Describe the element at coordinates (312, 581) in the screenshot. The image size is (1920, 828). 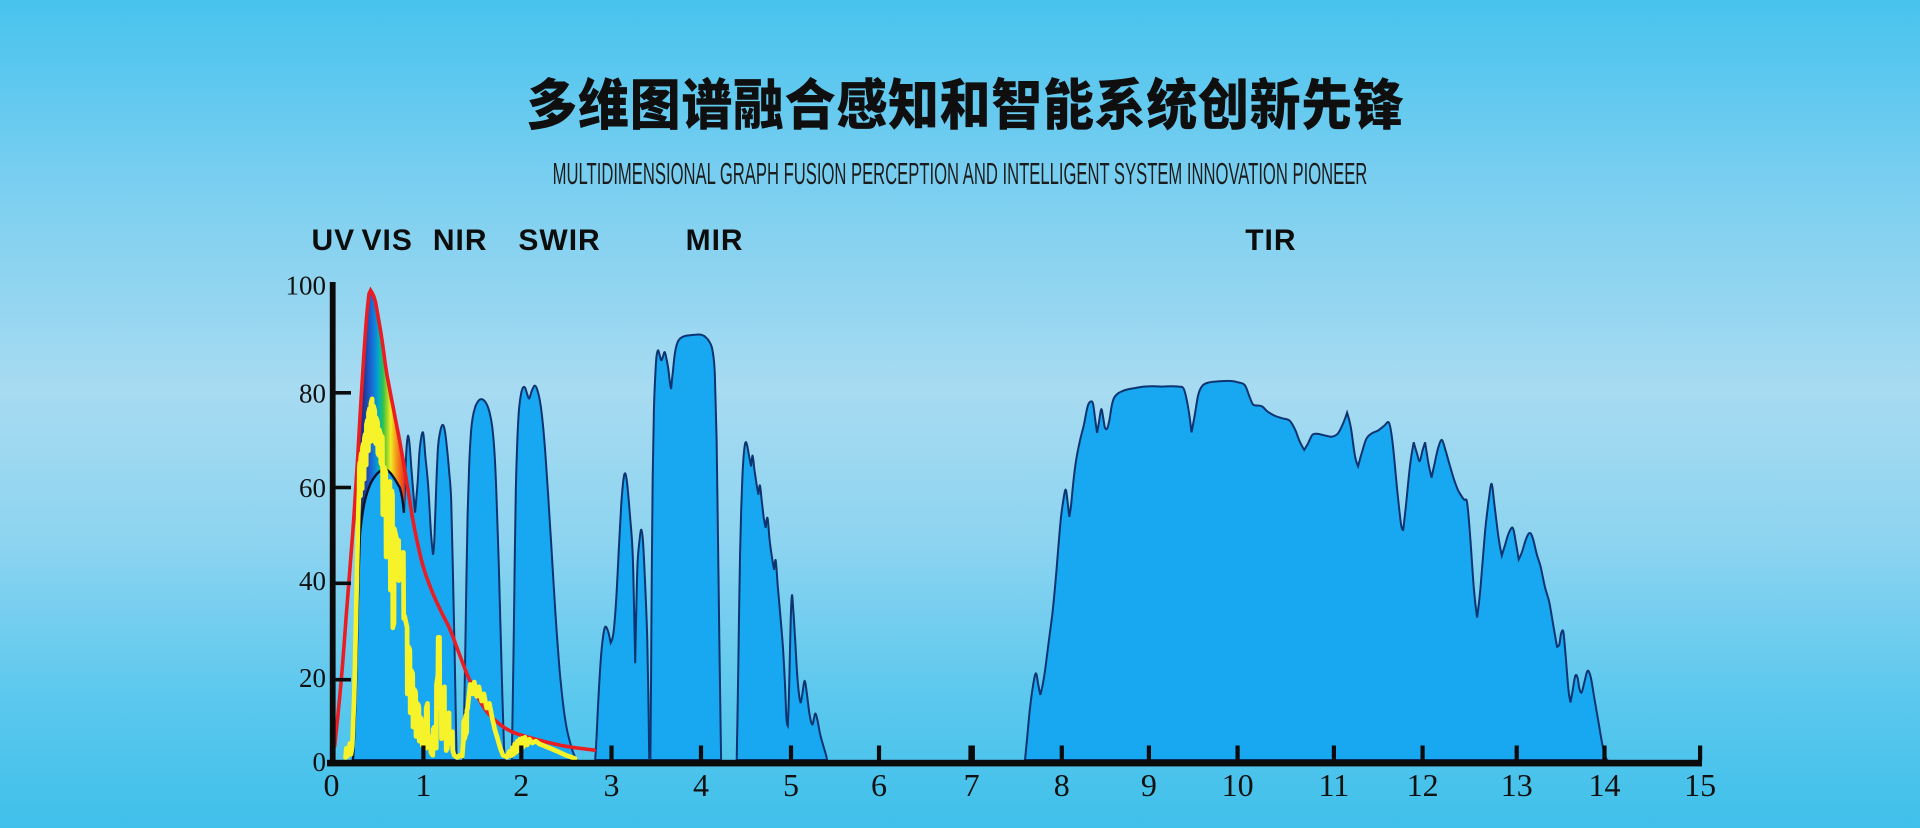
I see `svg-text: 40` at that location.